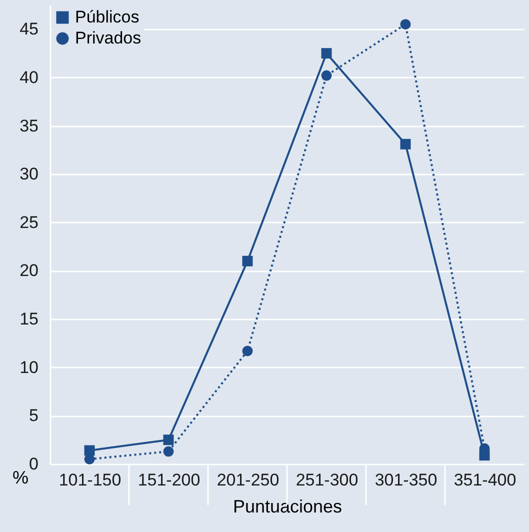  Describe the element at coordinates (169, 480) in the screenshot. I see `x-tick-label: 151-200` at that location.